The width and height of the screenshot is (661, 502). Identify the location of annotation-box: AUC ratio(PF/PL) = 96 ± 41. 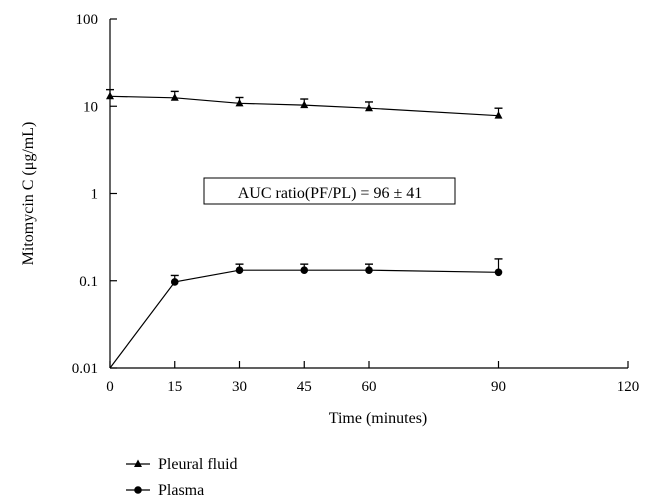
(329, 191).